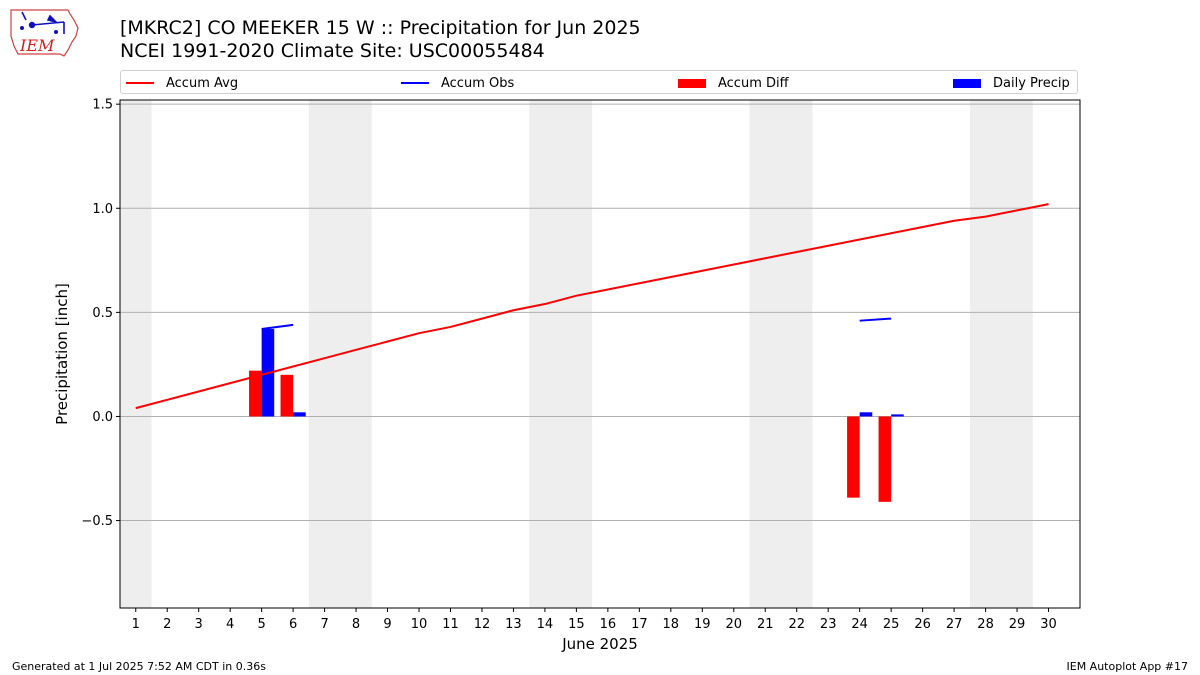 The height and width of the screenshot is (675, 1200). I want to click on x-tick-label: 29, so click(1017, 624).